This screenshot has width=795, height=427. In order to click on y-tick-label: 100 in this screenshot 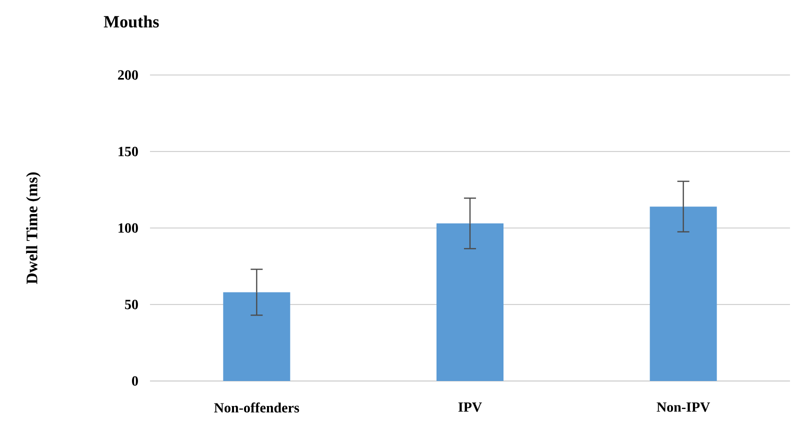, I will do `click(128, 228)`.